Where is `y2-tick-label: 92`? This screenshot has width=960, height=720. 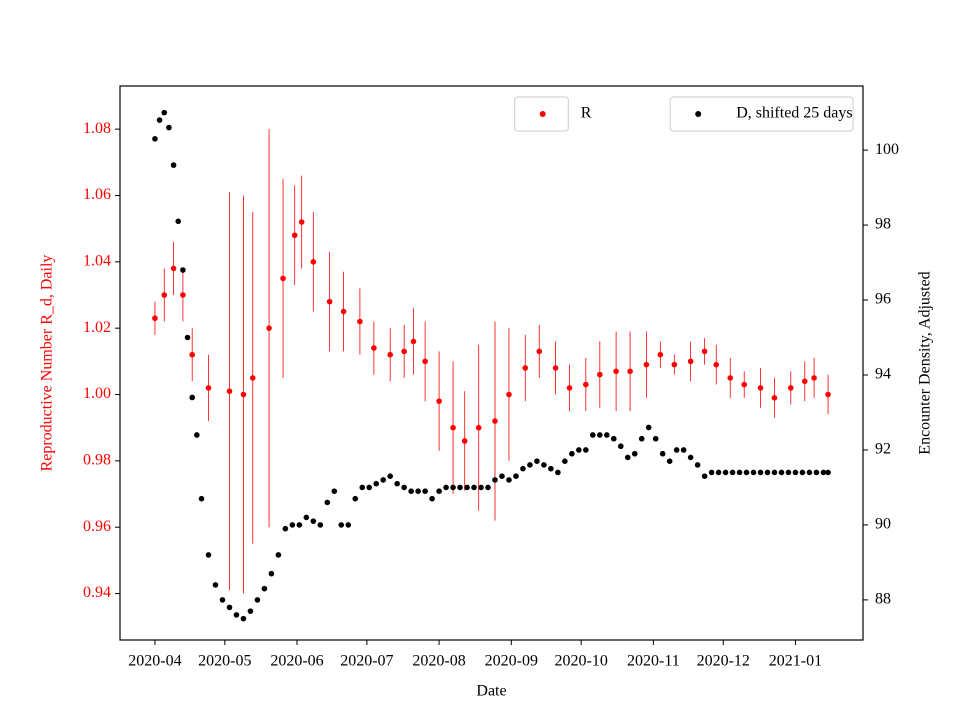 y2-tick-label: 92 is located at coordinates (883, 449).